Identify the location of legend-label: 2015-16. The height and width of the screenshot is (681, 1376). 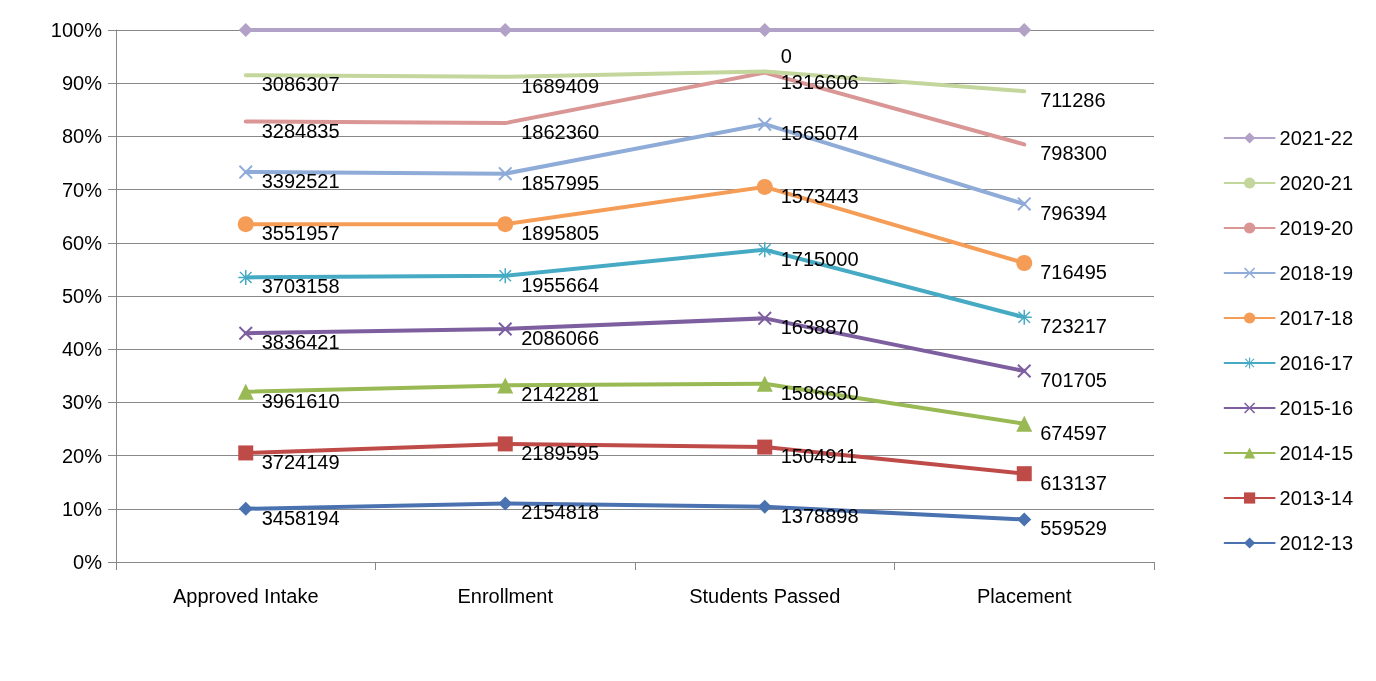
(1316, 408).